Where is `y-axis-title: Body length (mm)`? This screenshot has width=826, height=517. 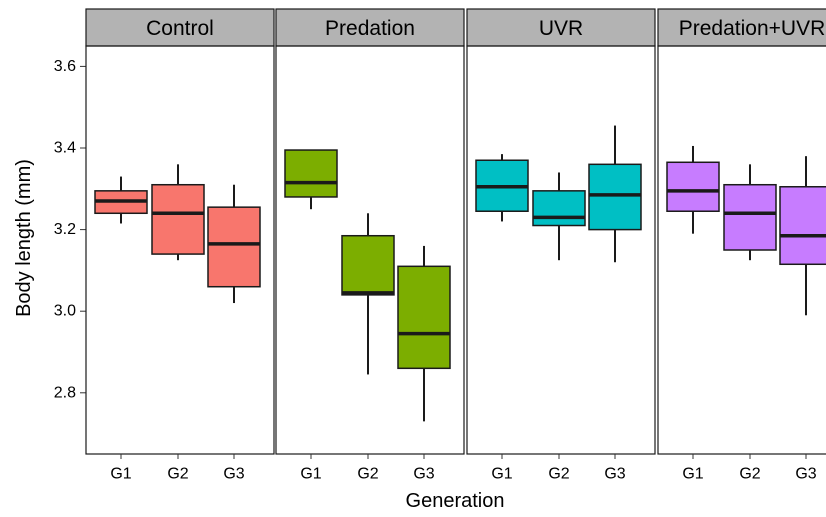
y-axis-title: Body length (mm) is located at coordinates (24, 238).